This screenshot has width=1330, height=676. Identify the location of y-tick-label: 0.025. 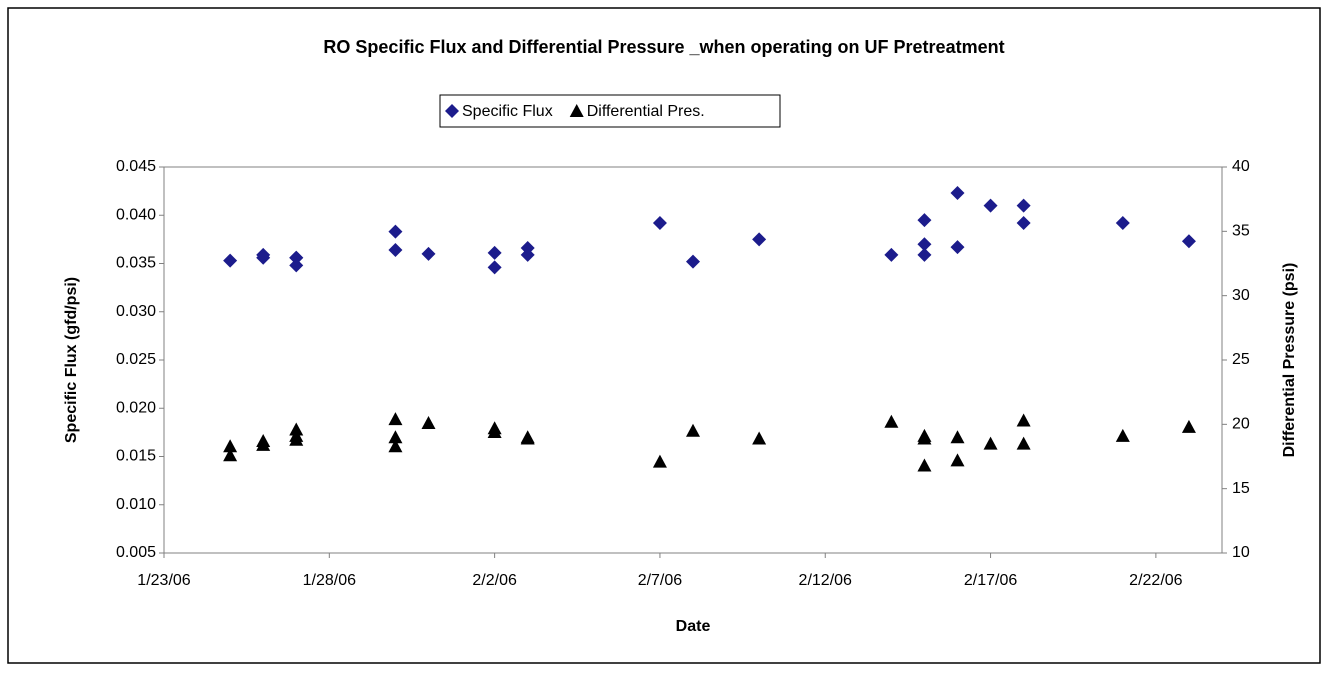
(136, 359).